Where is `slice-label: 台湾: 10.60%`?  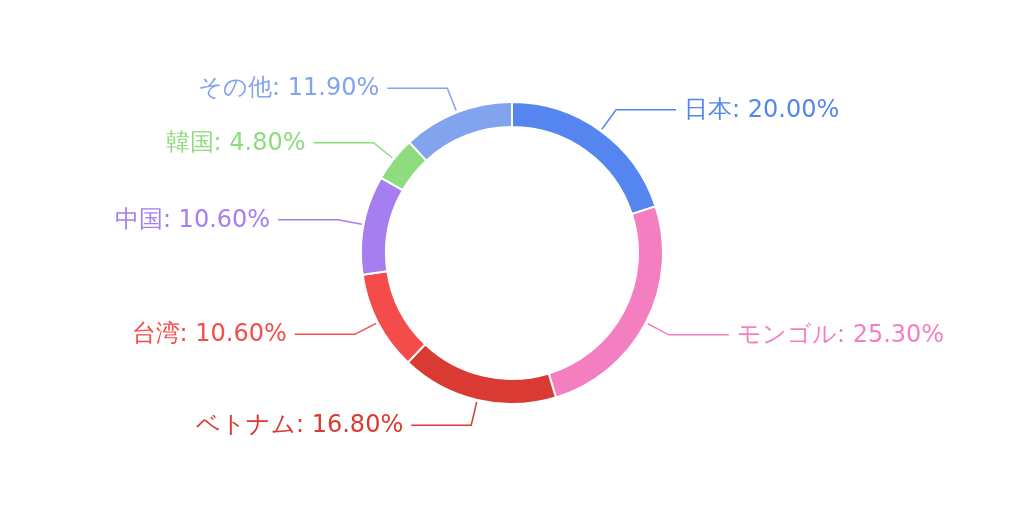
slice-label: 台湾: 10.60% is located at coordinates (209, 333).